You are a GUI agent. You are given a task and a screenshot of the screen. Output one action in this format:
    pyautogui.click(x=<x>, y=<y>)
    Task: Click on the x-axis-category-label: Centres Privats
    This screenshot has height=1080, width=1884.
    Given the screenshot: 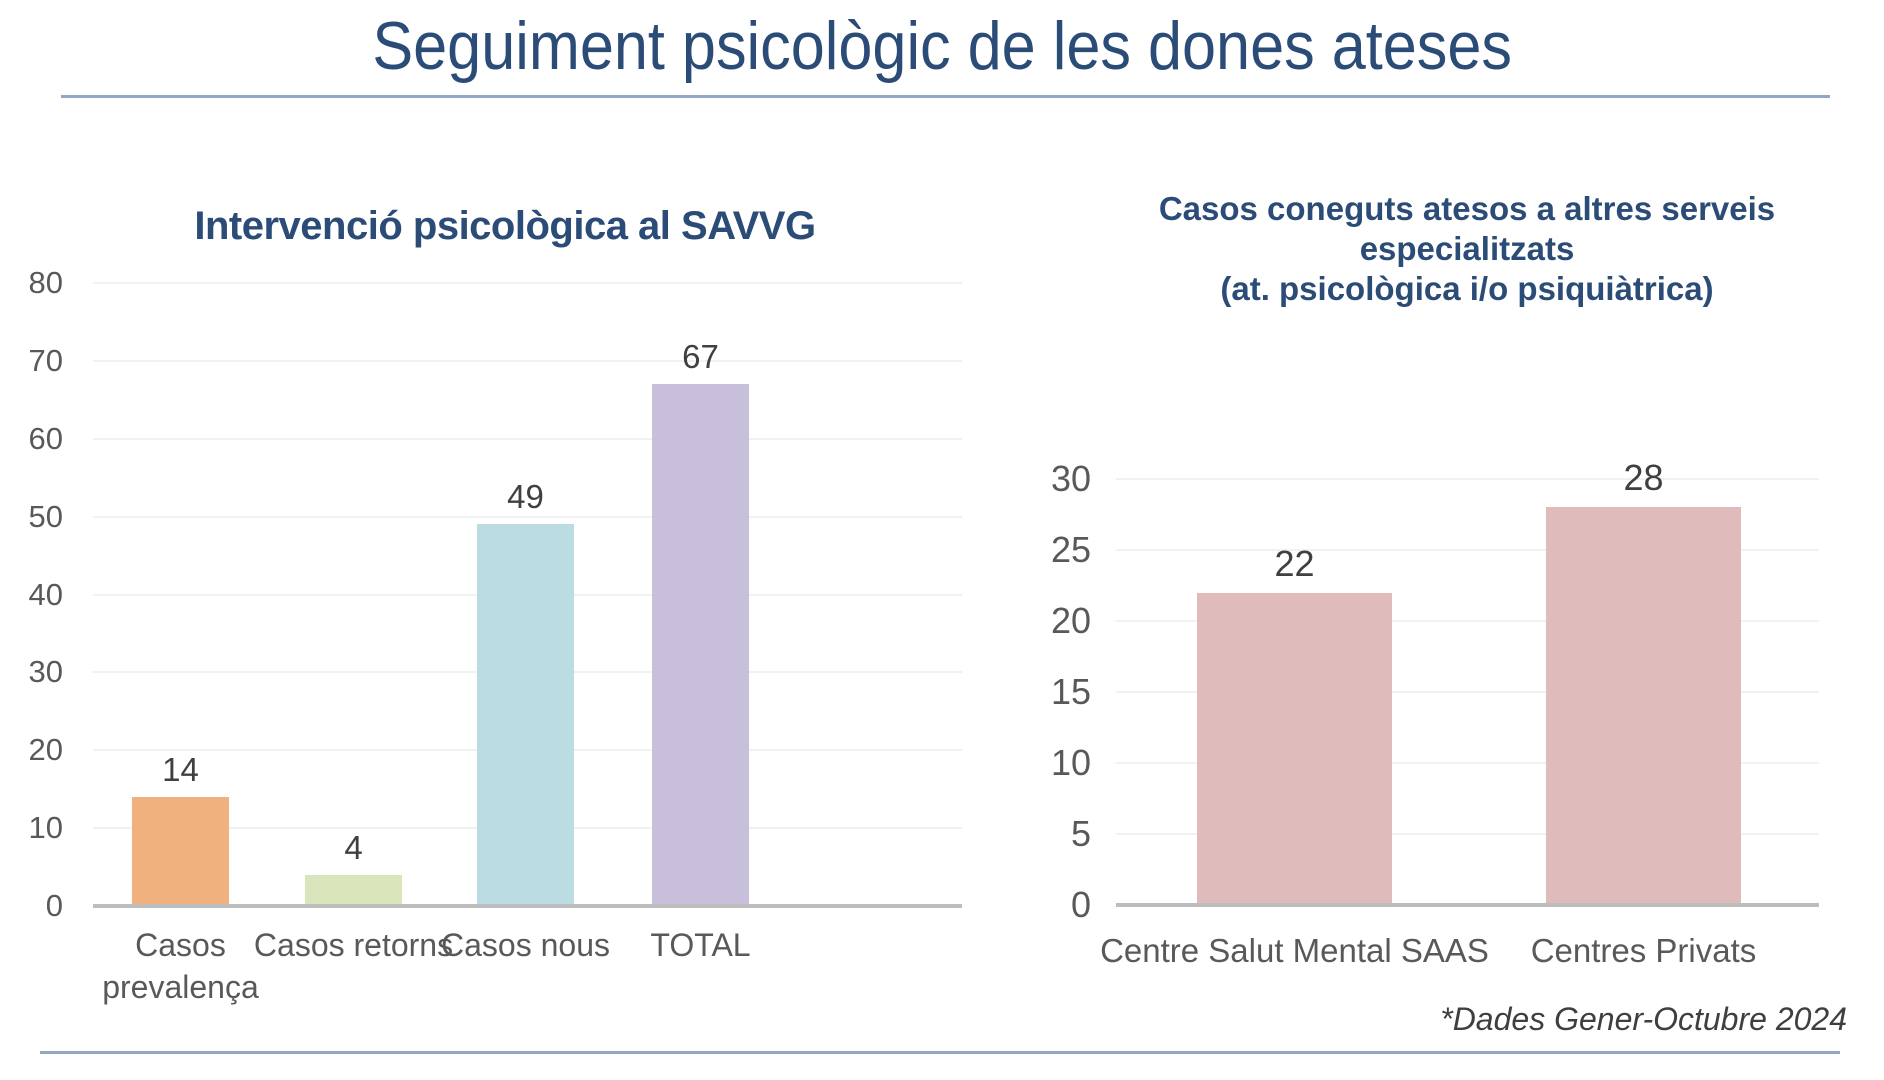 What is the action you would take?
    pyautogui.click(x=1643, y=950)
    